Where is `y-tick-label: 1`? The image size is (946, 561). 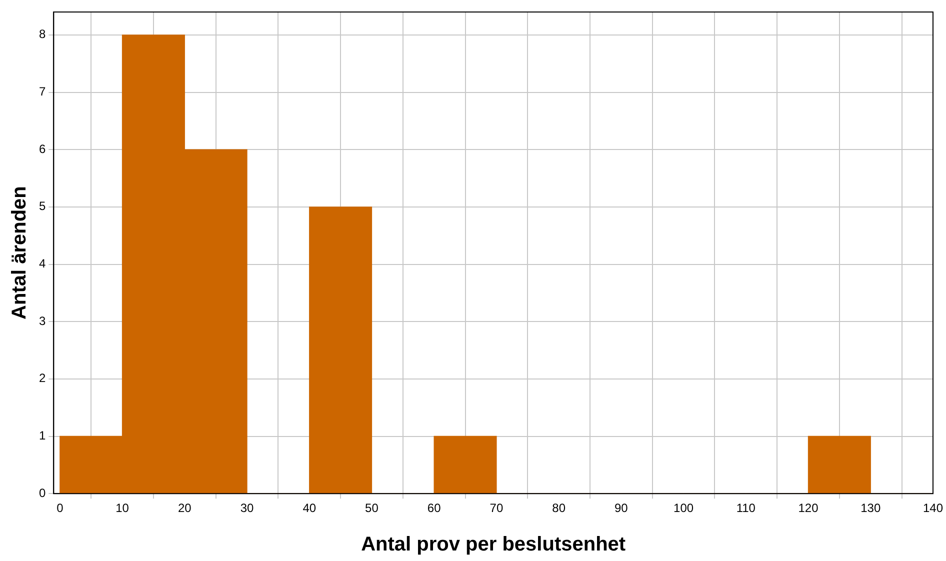 y-tick-label: 1 is located at coordinates (42, 435).